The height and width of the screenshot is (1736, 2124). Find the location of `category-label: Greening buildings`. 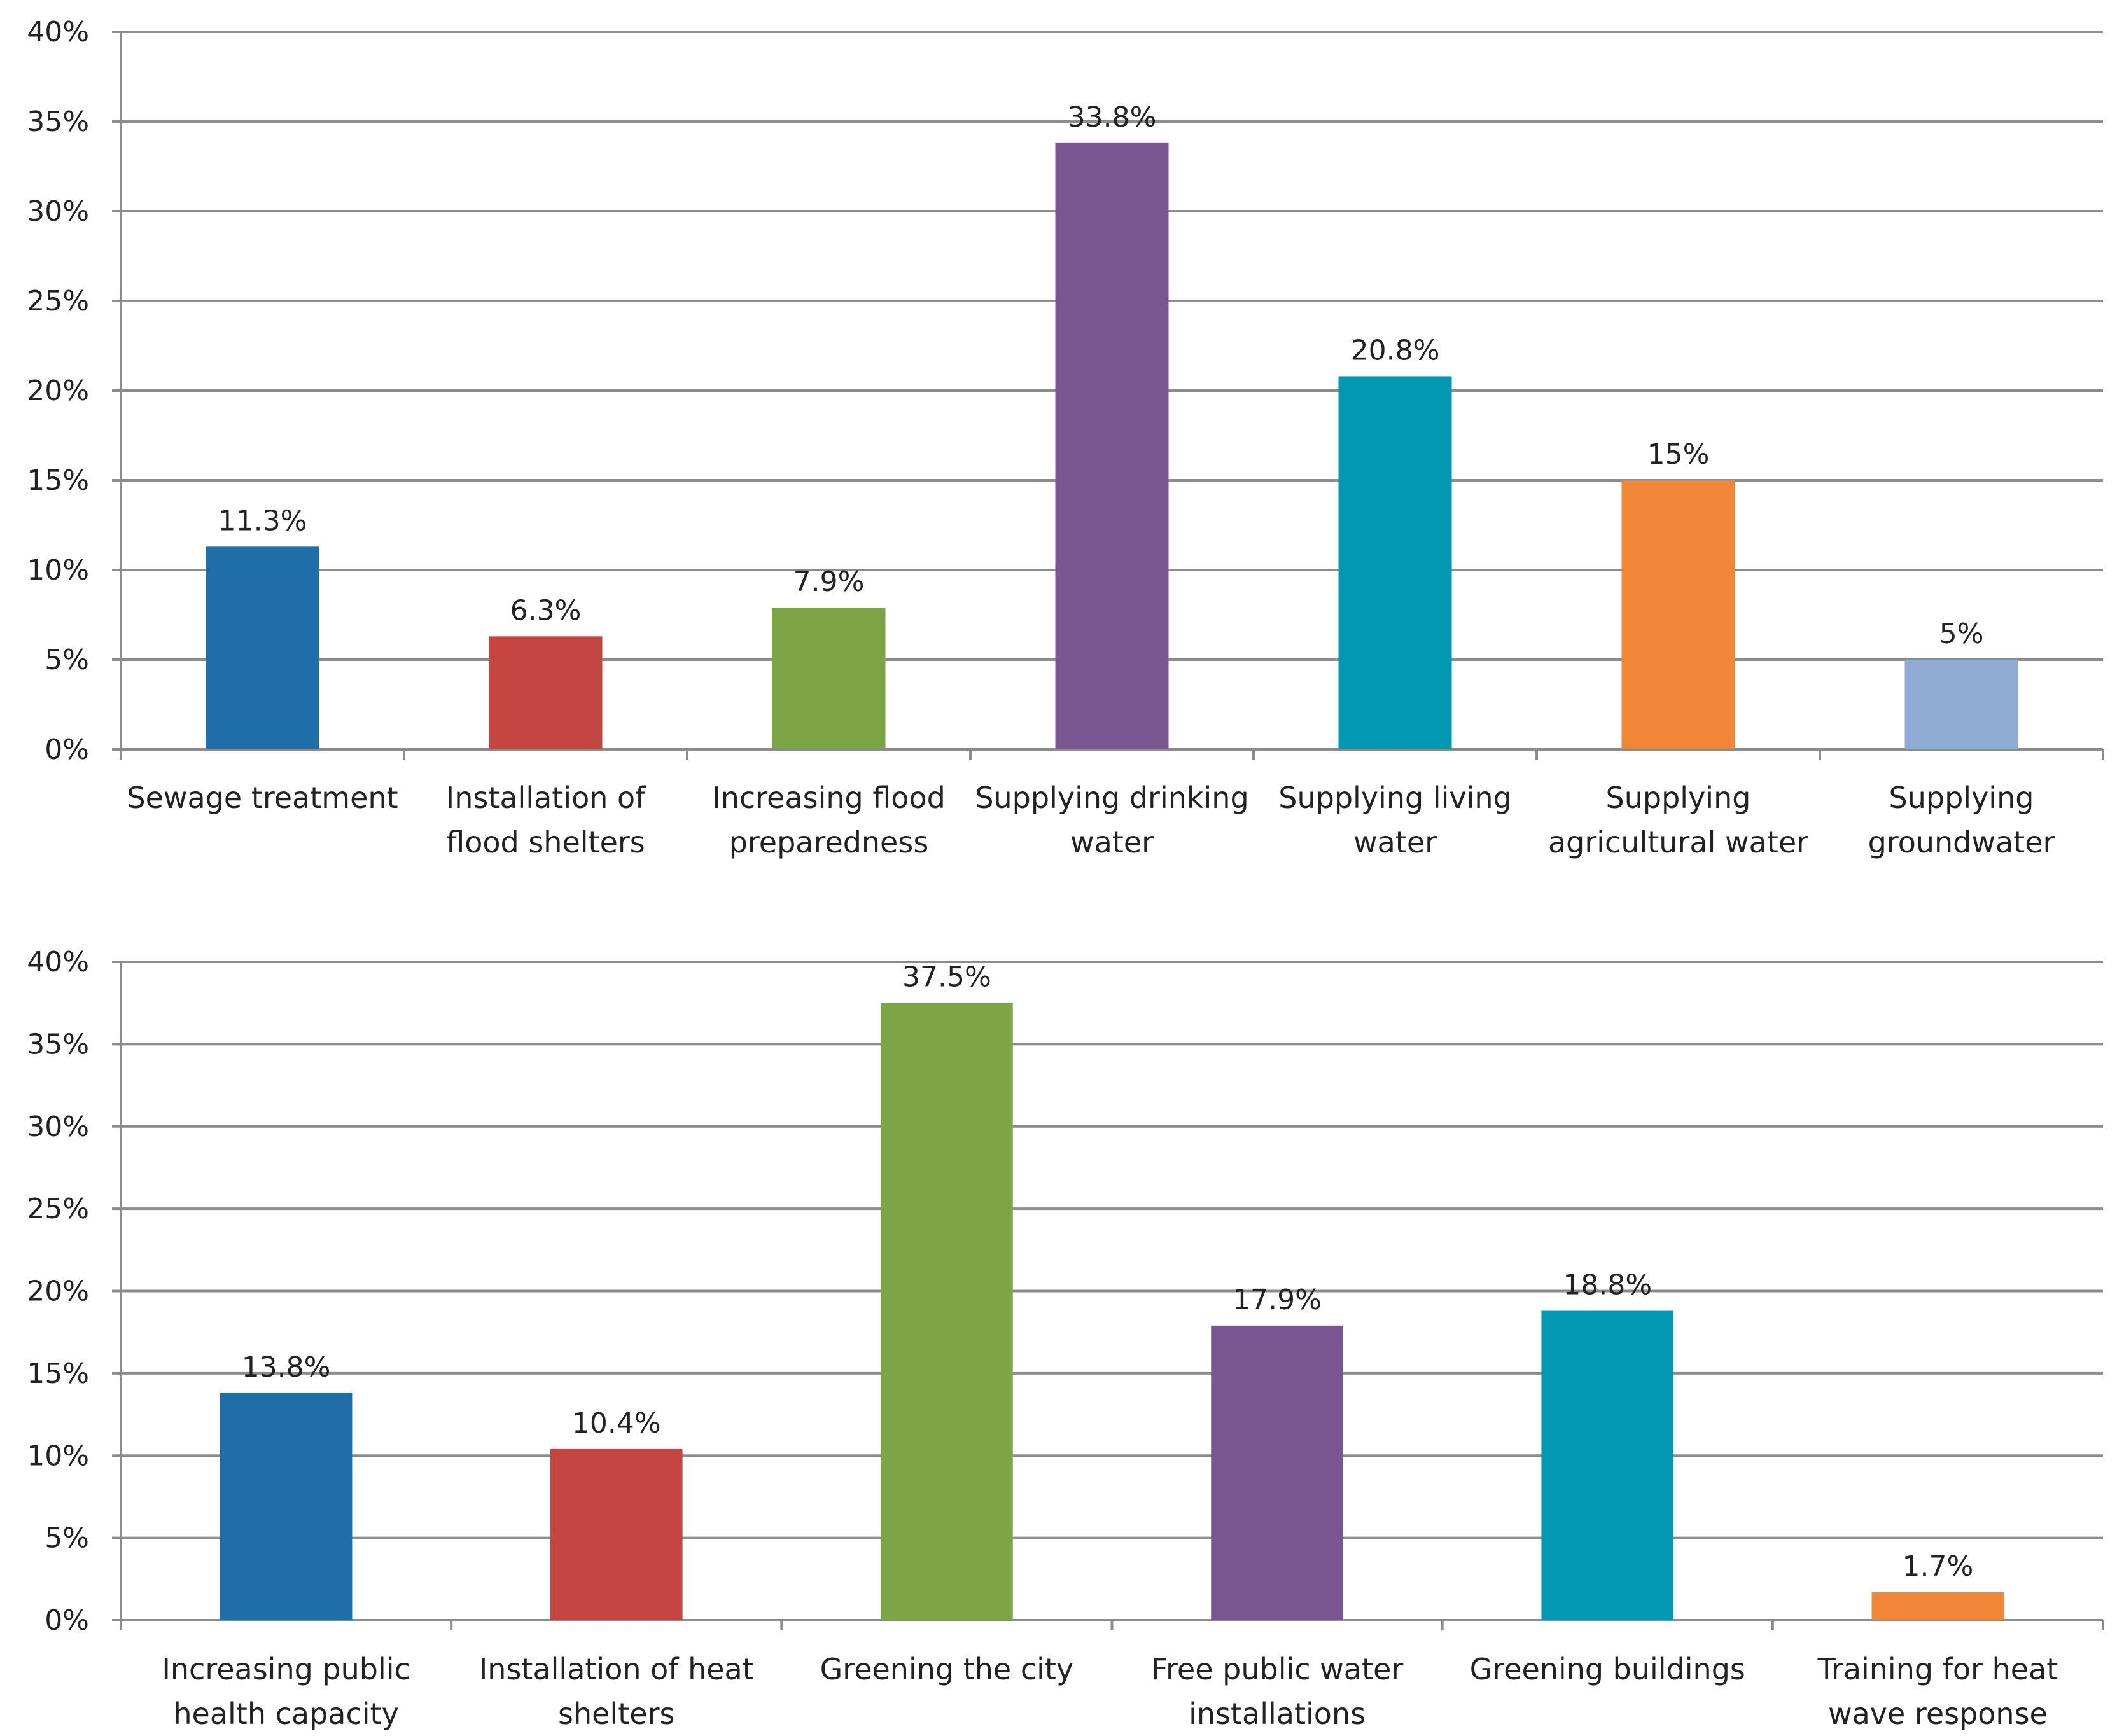

category-label: Greening buildings is located at coordinates (1608, 1669).